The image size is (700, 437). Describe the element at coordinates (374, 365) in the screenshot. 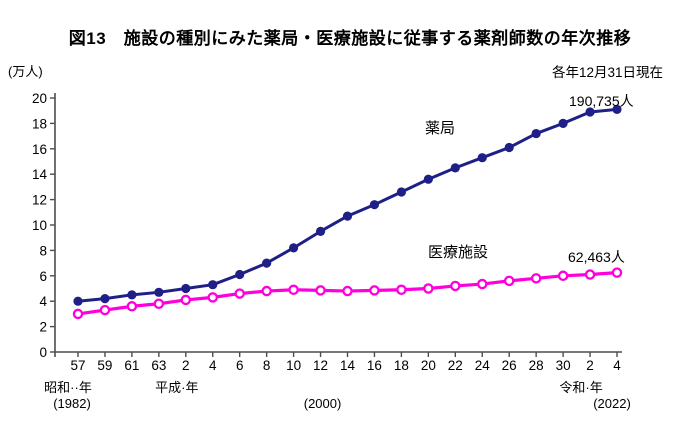

I see `x-tick-label: 16` at that location.